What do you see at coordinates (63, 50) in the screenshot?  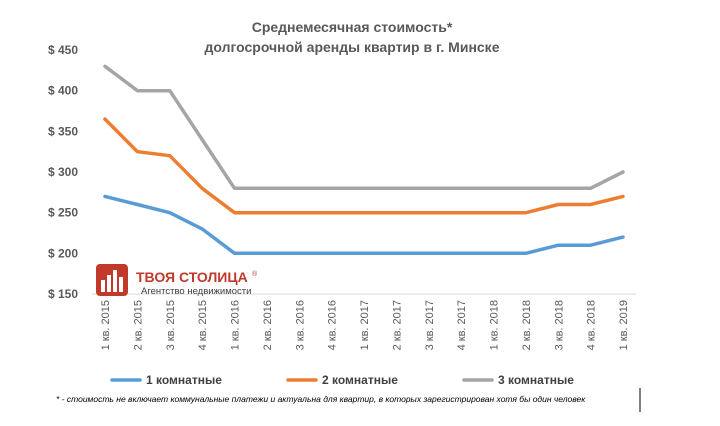 I see `y-tick-label: $ 450` at bounding box center [63, 50].